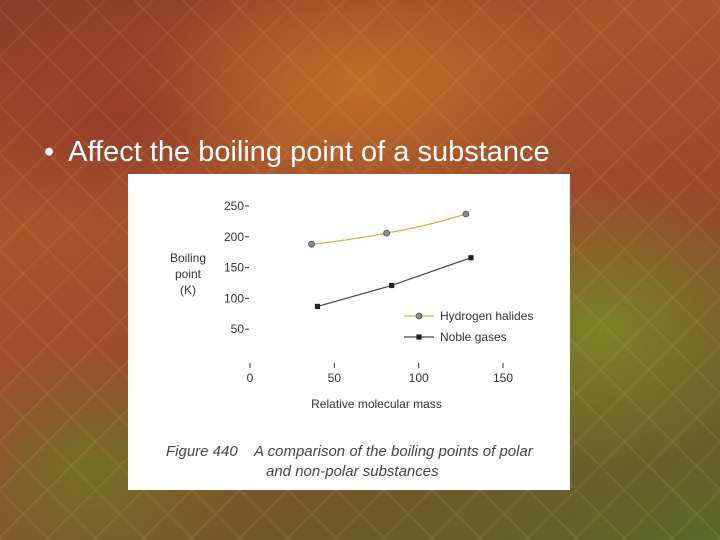  What do you see at coordinates (419, 337) in the screenshot?
I see `legend-marker-square` at bounding box center [419, 337].